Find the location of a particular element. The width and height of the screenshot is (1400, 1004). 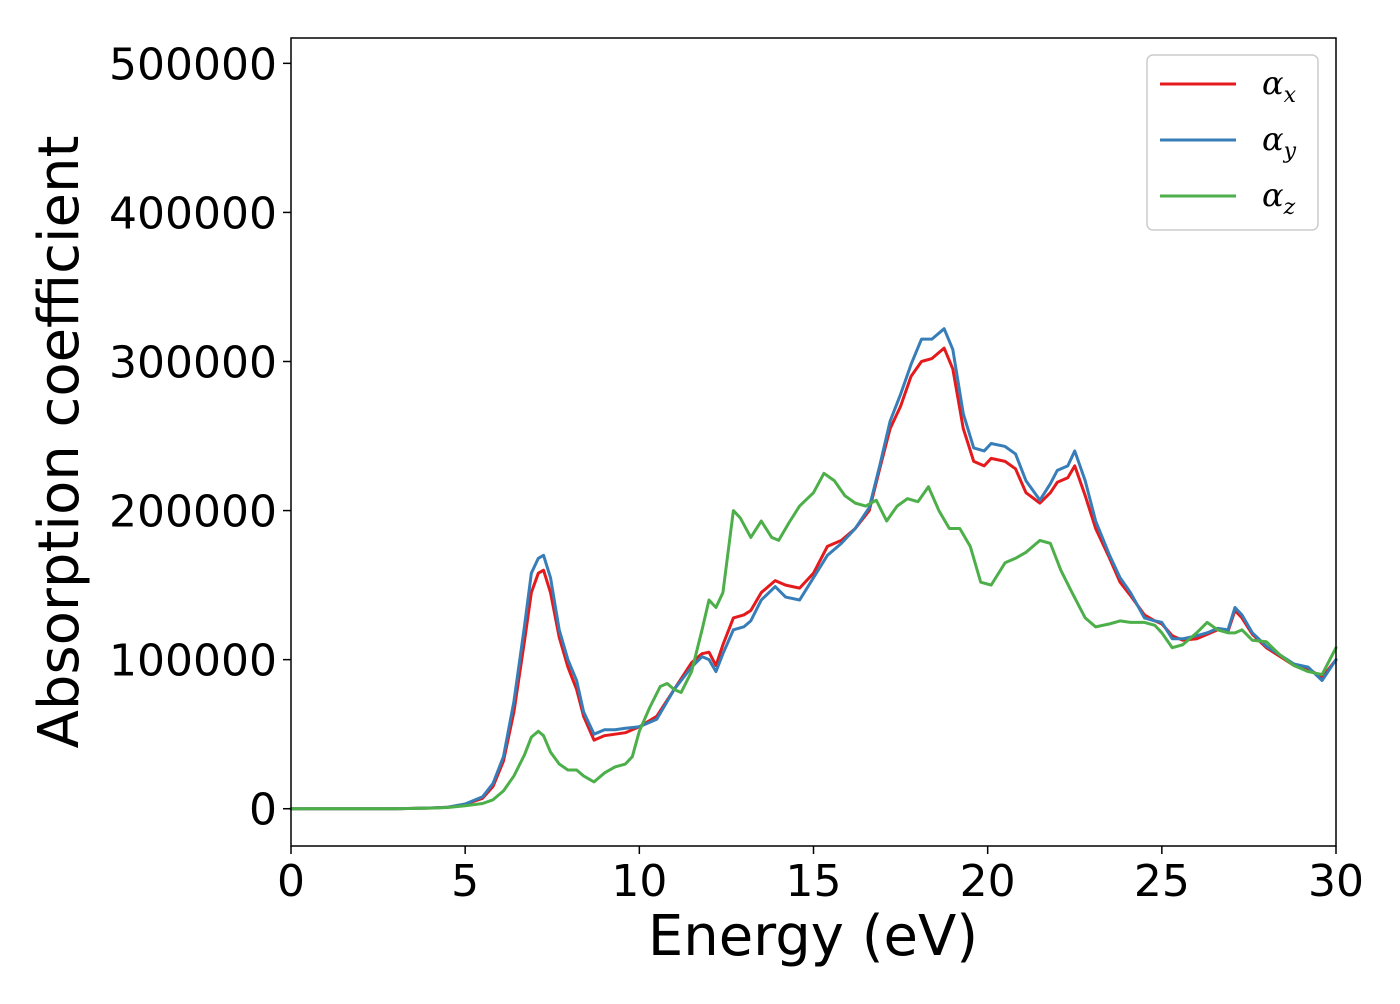

y-tick-label: 400000 is located at coordinates (193, 213).